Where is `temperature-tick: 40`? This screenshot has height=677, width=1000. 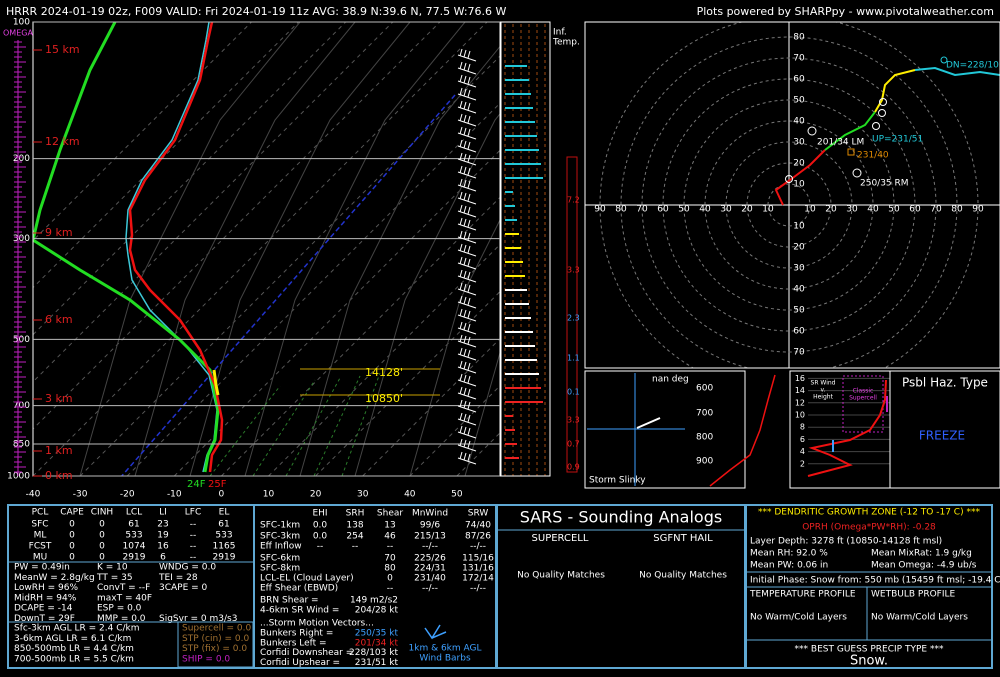
temperature-tick: 40 is located at coordinates (410, 495).